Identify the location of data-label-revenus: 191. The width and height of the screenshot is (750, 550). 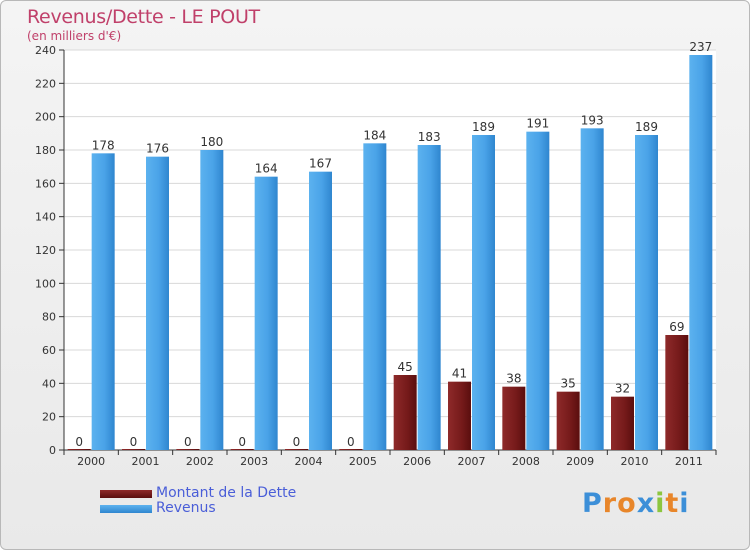
(537, 124).